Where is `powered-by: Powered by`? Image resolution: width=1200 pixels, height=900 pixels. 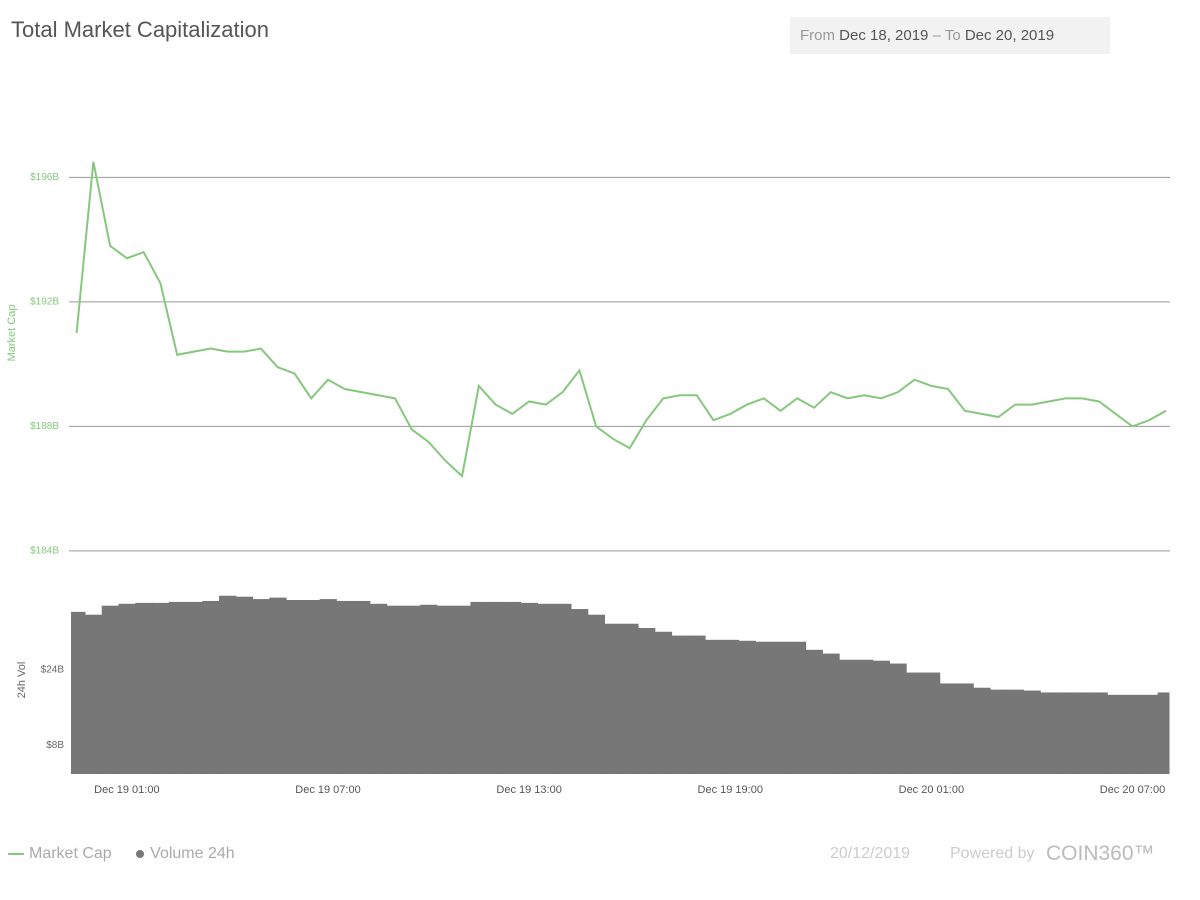
powered-by: Powered by is located at coordinates (992, 853).